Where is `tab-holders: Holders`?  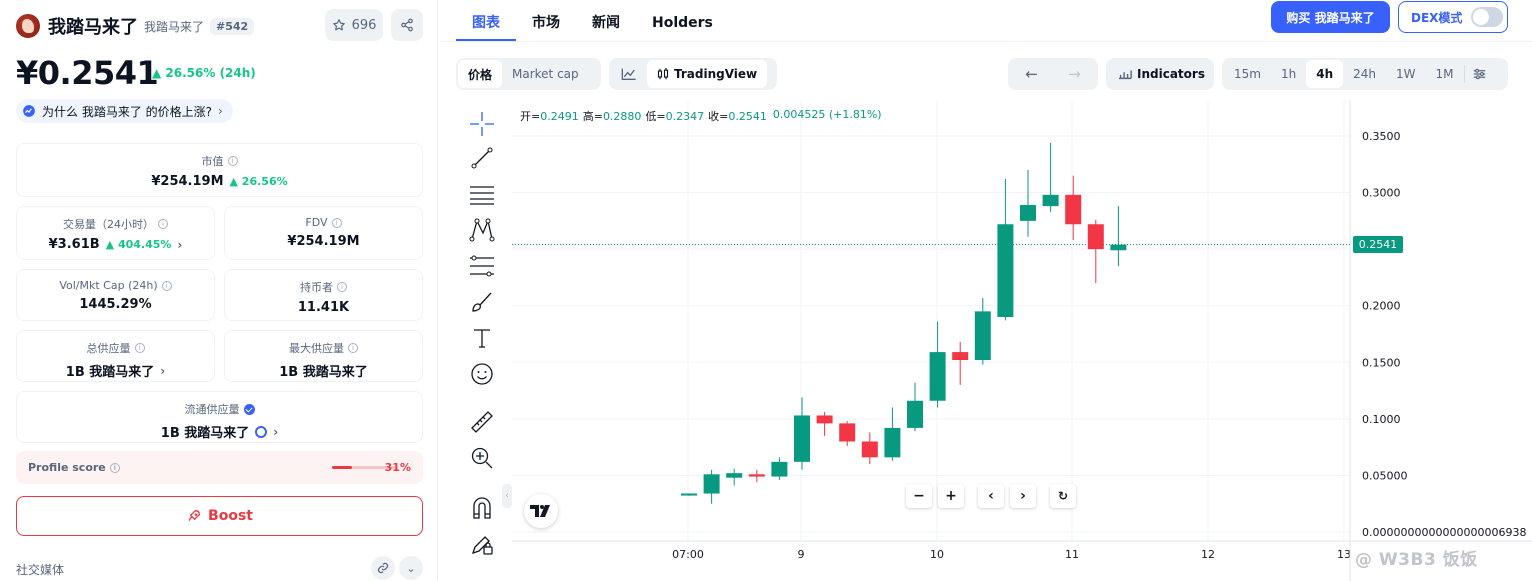
tab-holders: Holders is located at coordinates (682, 23).